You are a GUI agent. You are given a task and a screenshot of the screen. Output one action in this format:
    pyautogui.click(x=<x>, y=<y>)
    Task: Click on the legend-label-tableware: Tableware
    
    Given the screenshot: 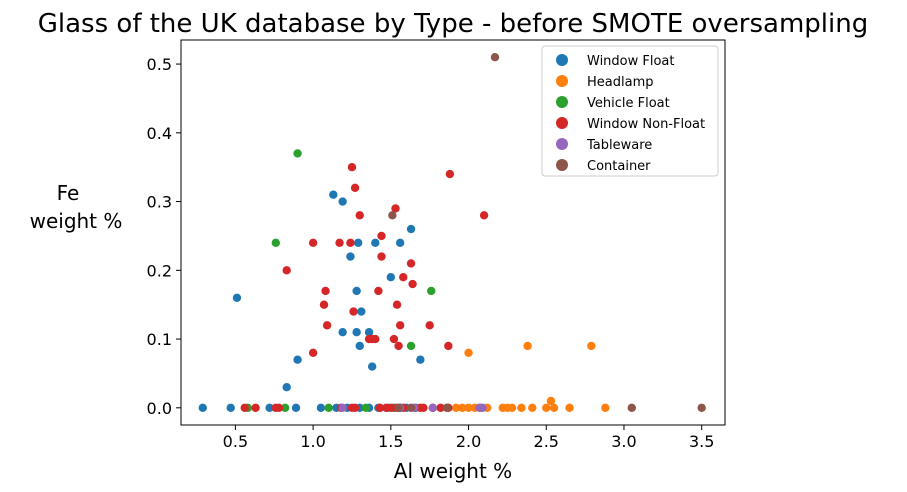 What is the action you would take?
    pyautogui.click(x=619, y=145)
    